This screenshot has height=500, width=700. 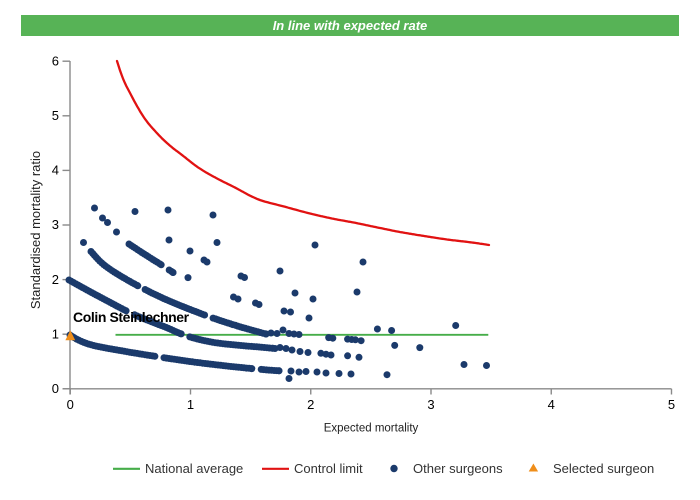 I want to click on svg-text: 6, so click(x=55, y=60).